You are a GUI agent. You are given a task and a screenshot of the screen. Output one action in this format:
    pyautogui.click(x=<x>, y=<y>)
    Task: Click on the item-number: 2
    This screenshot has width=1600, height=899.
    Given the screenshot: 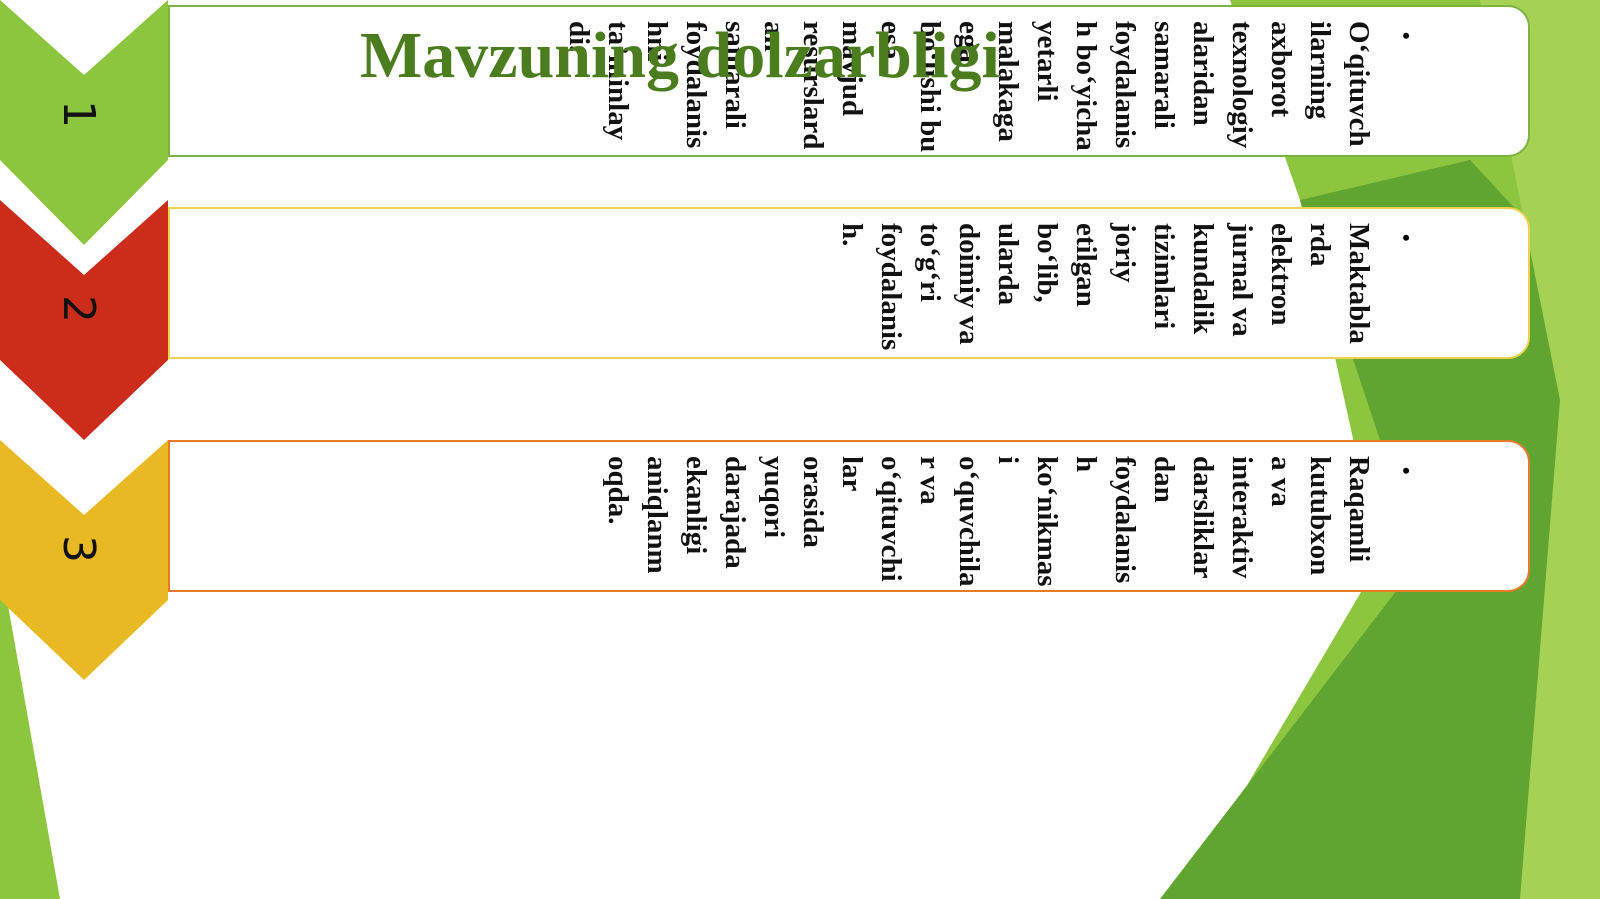 What is the action you would take?
    pyautogui.click(x=78, y=309)
    